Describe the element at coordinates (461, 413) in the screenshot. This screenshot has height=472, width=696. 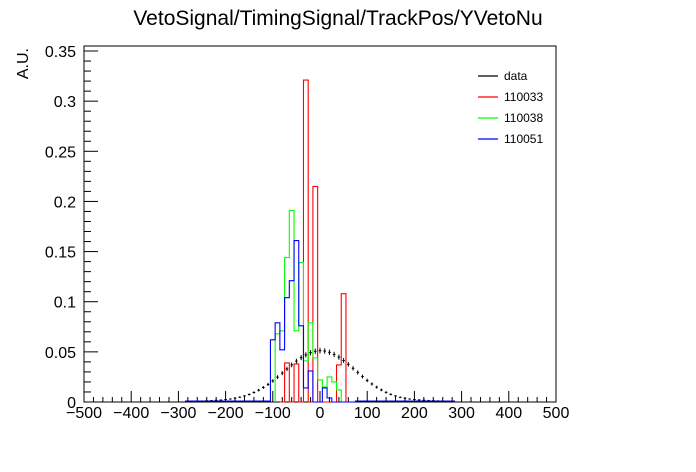
I see `x-tick-label: 300` at that location.